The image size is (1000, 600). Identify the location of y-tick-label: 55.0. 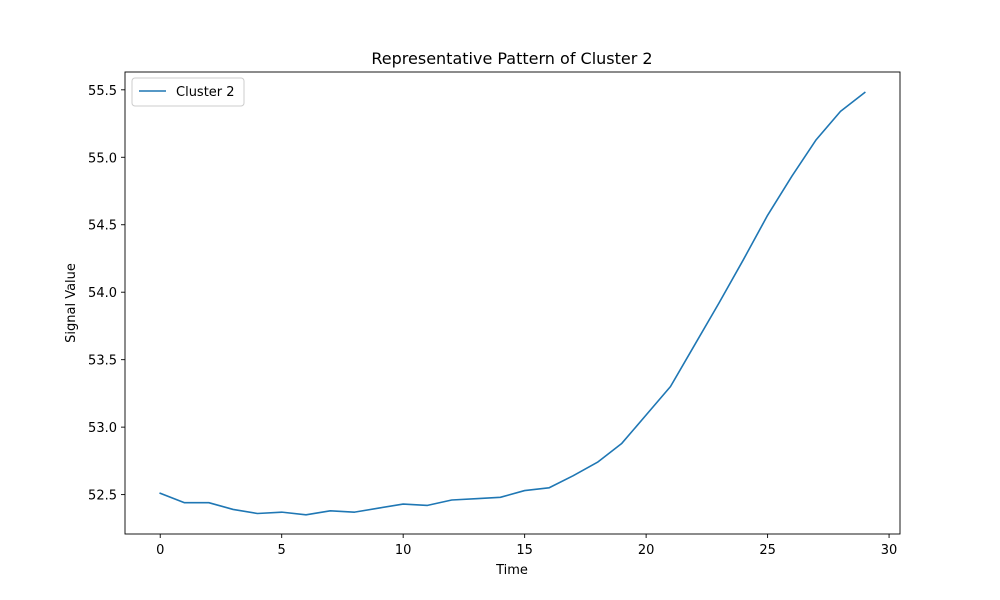
(102, 158).